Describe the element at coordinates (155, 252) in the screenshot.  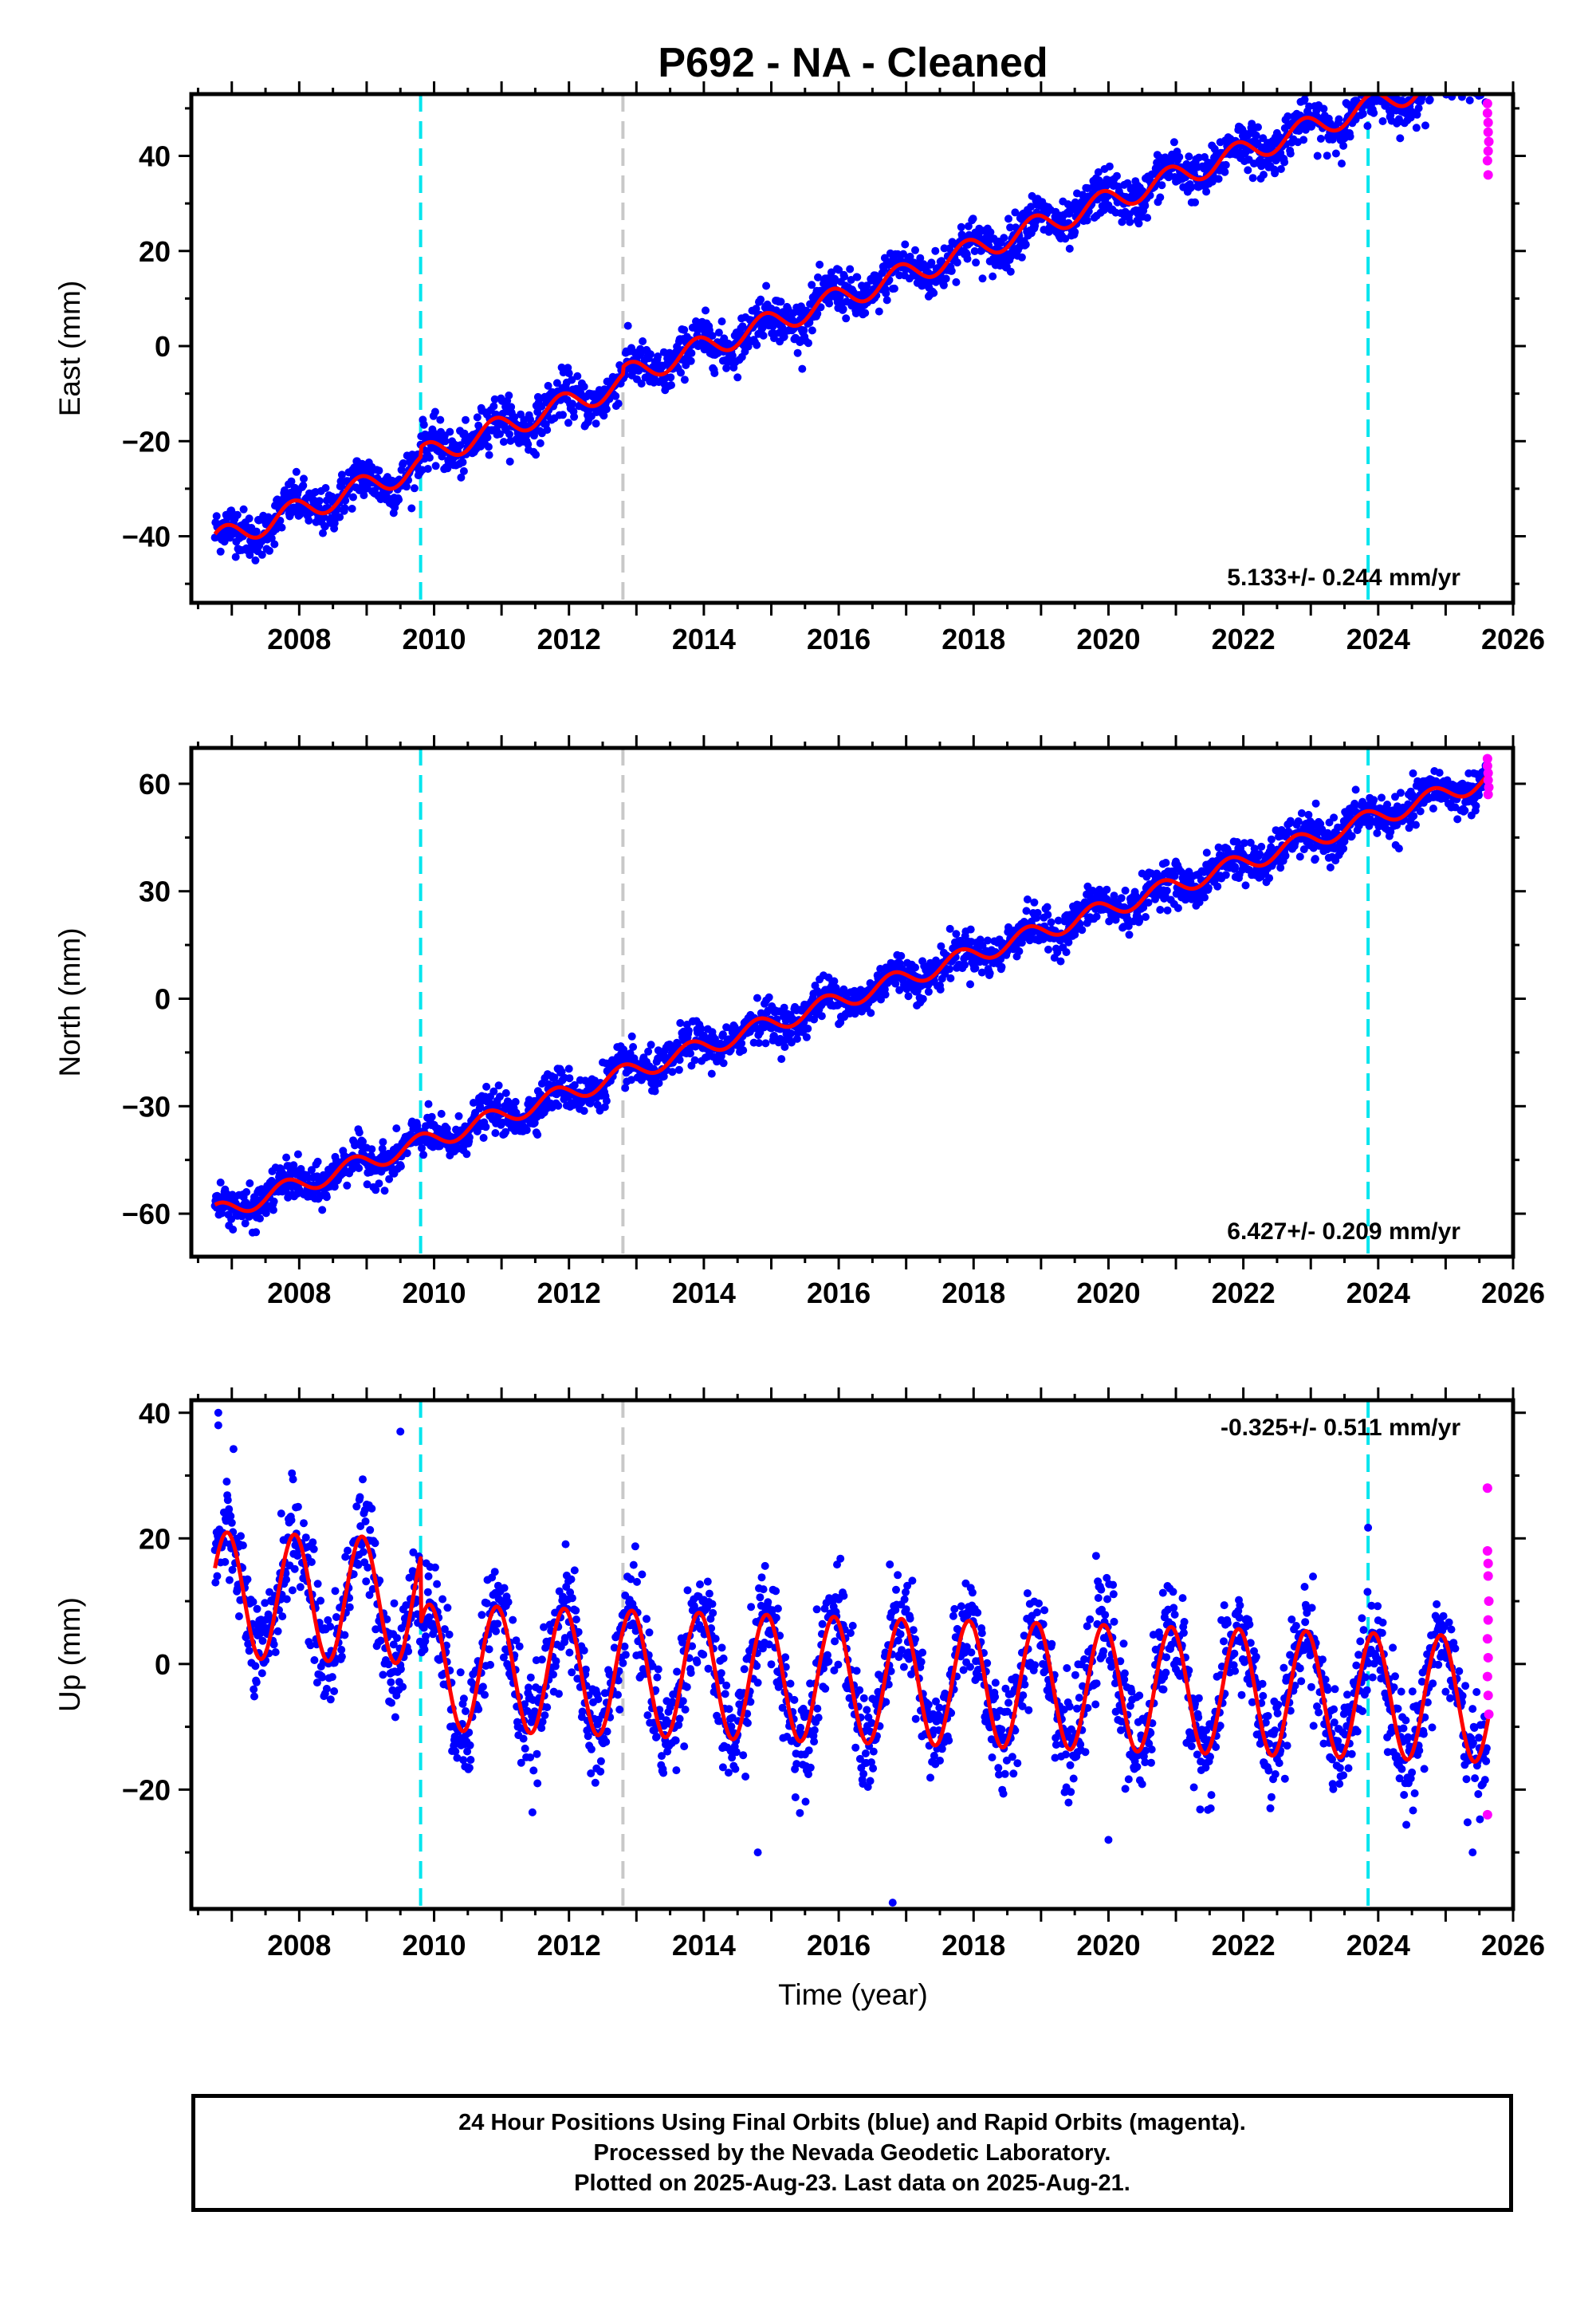
I see `east-y-tick-label: 20` at that location.